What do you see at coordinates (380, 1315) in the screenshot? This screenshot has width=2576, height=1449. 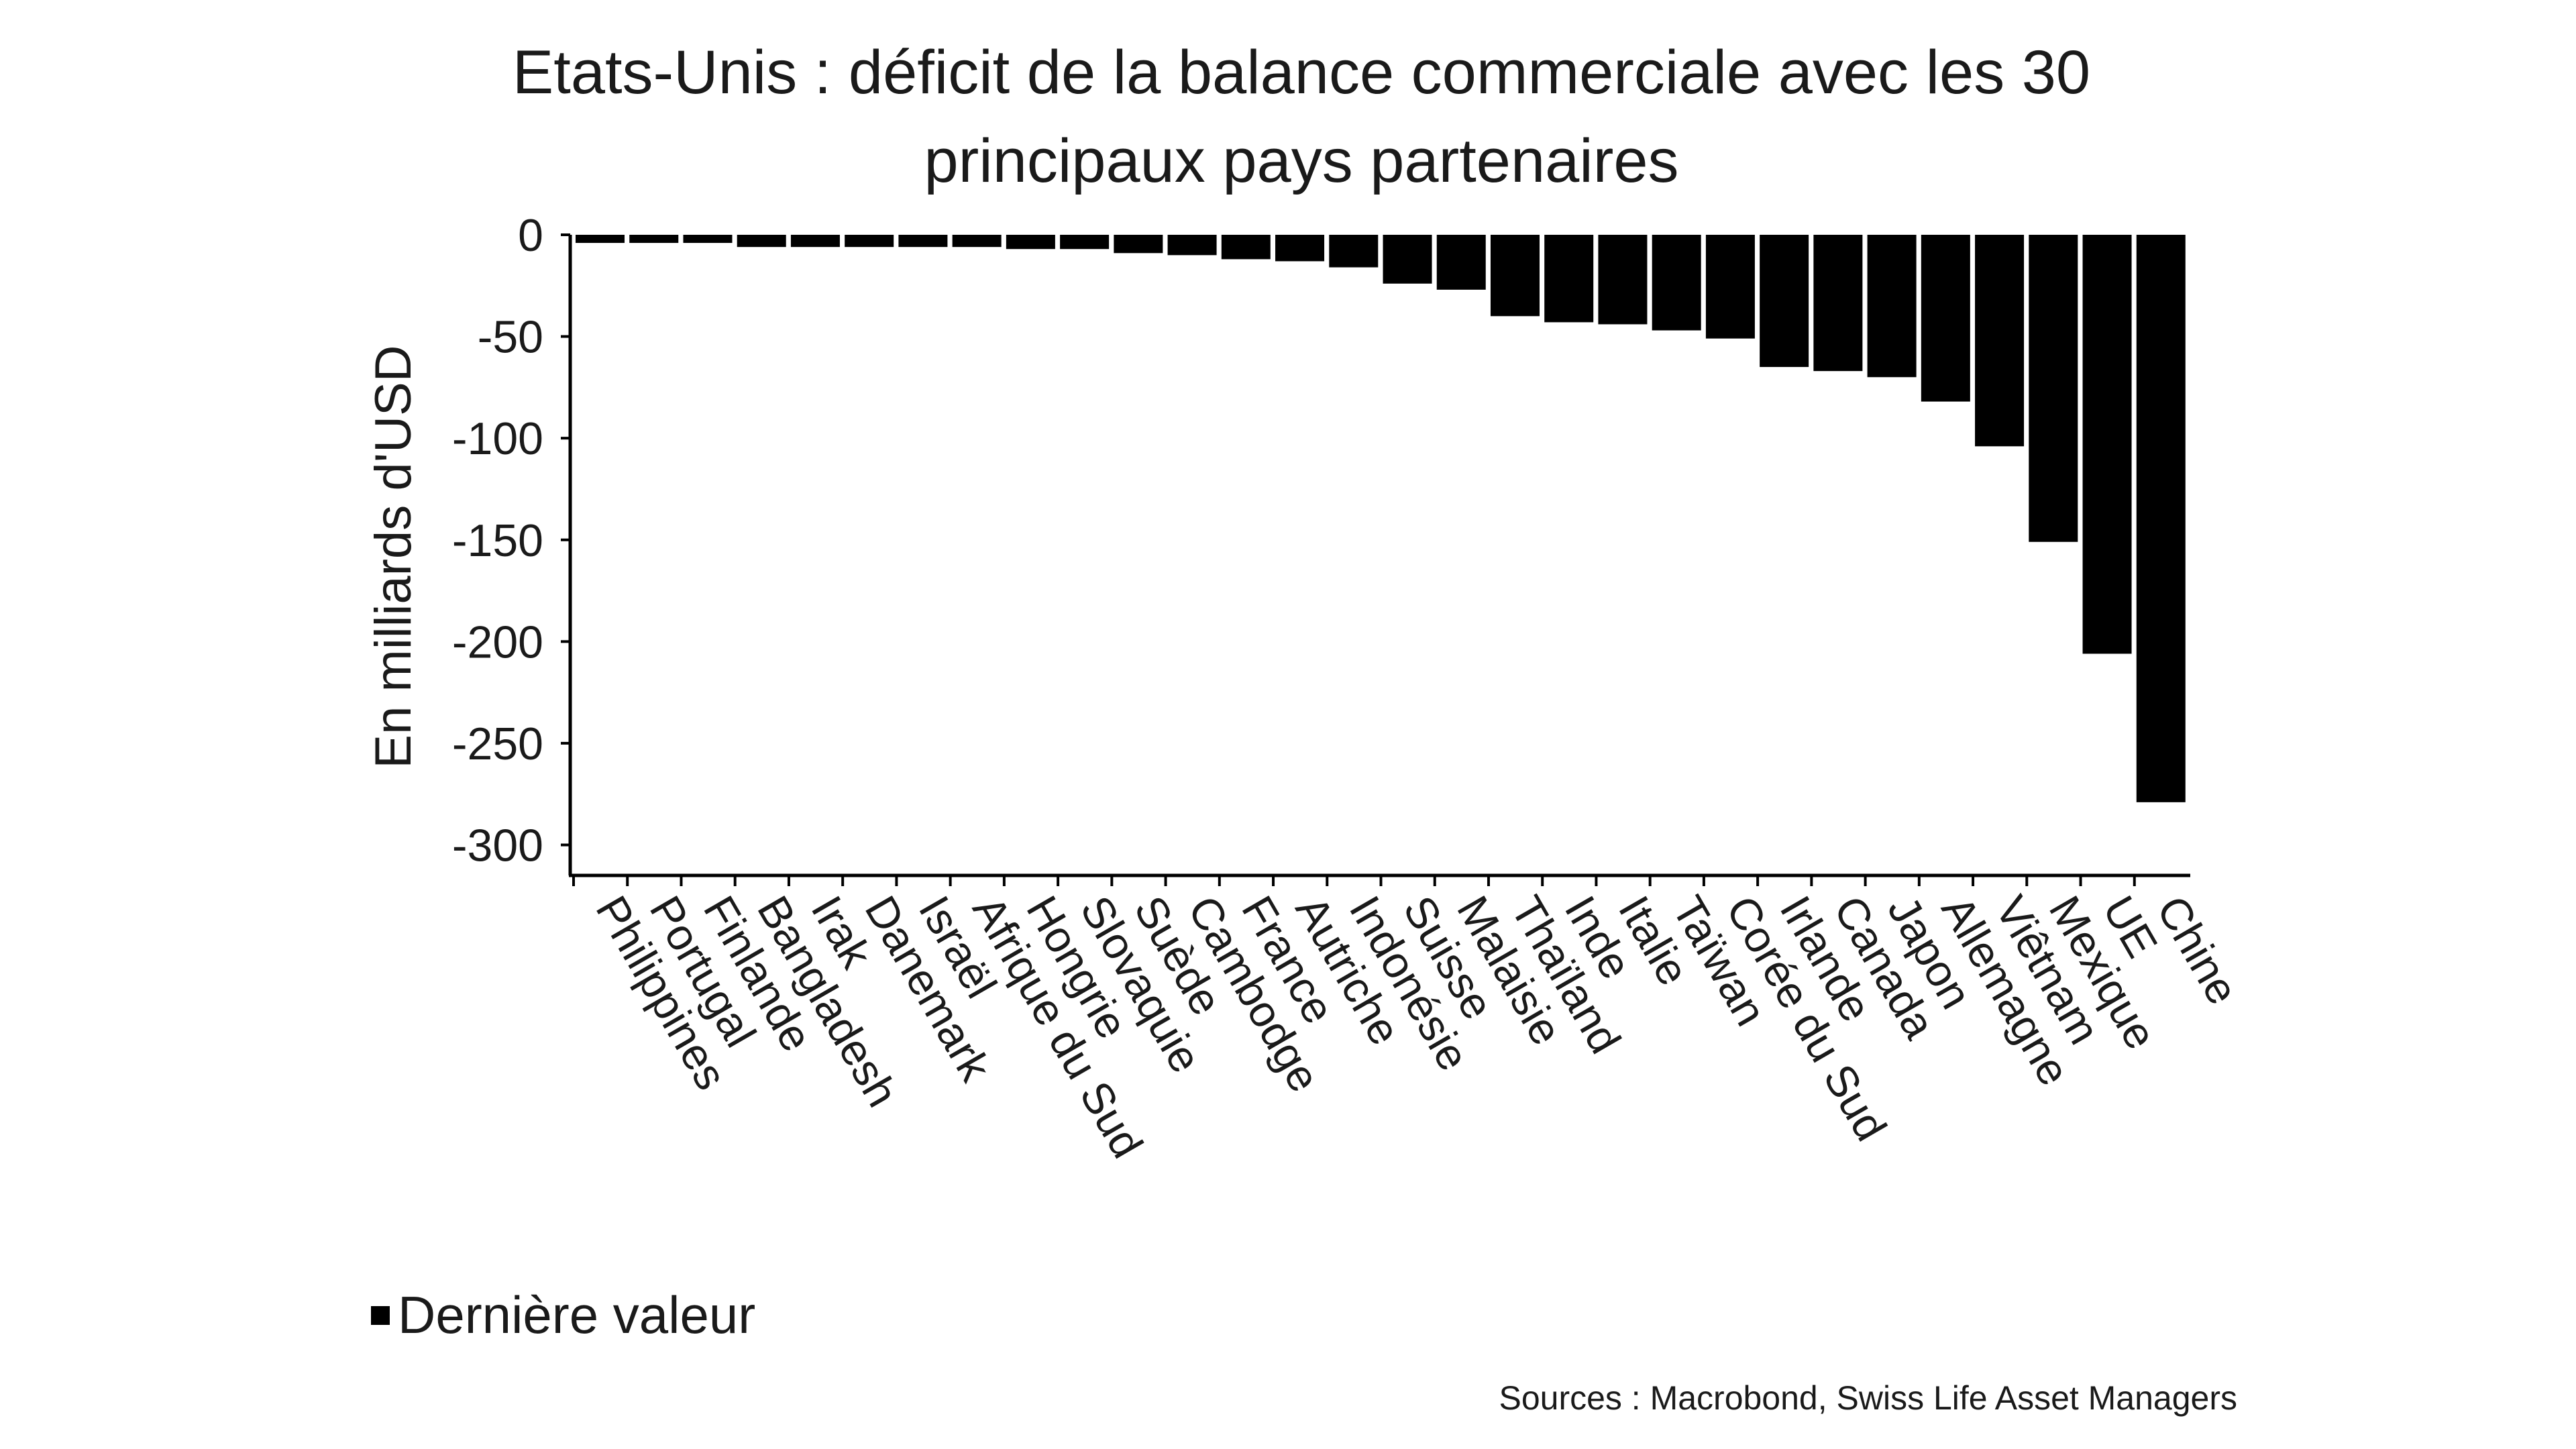 I see `legend-swatch` at bounding box center [380, 1315].